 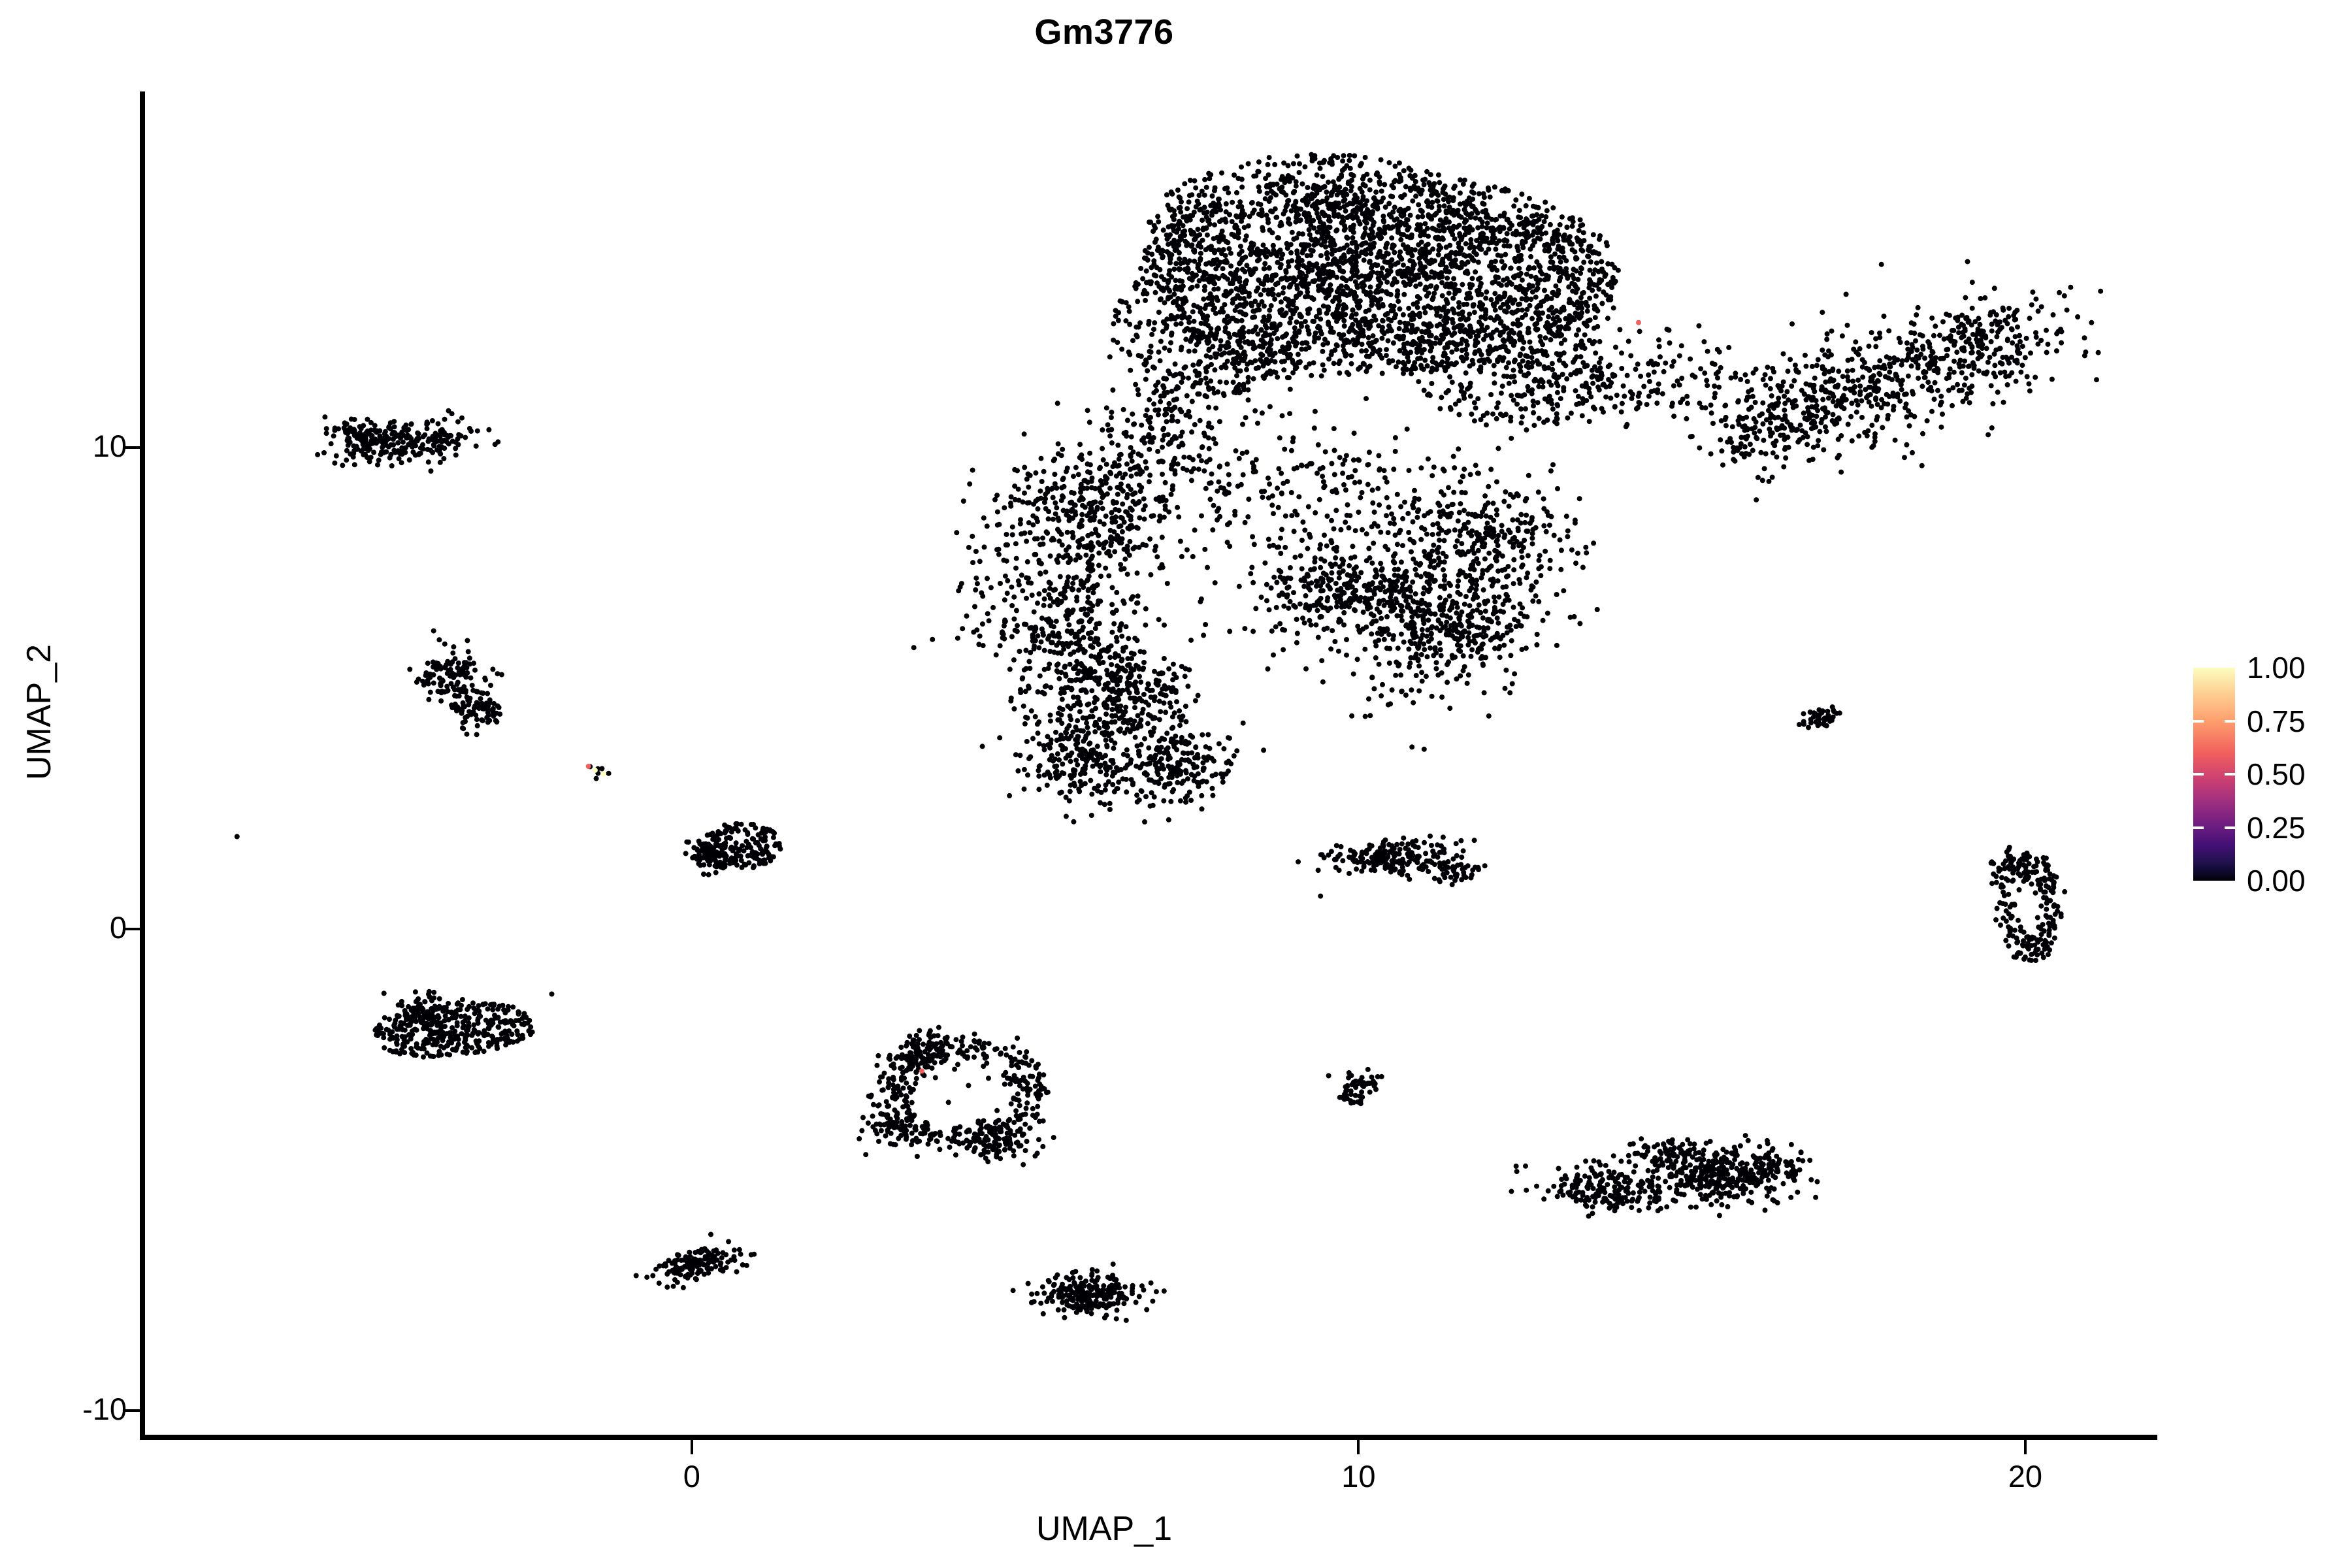 I want to click on colorbar-tick-label: 0.00, so click(x=2276, y=881).